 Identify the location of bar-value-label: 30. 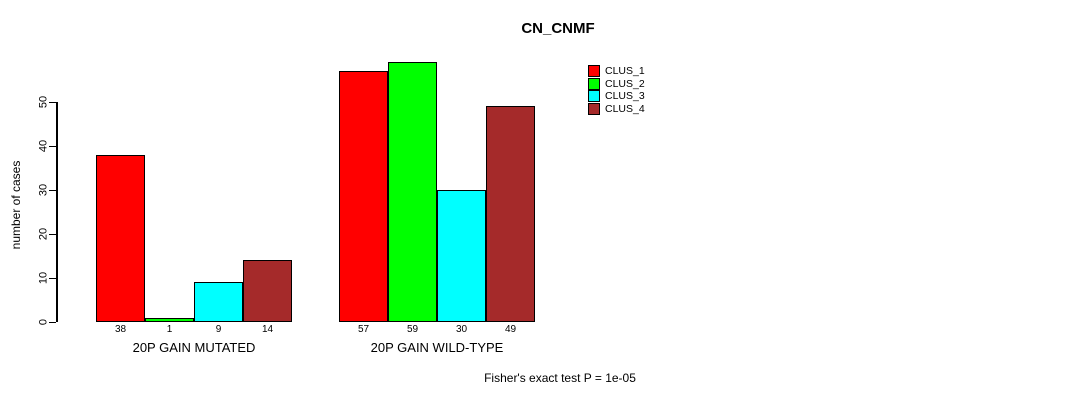
(461, 329).